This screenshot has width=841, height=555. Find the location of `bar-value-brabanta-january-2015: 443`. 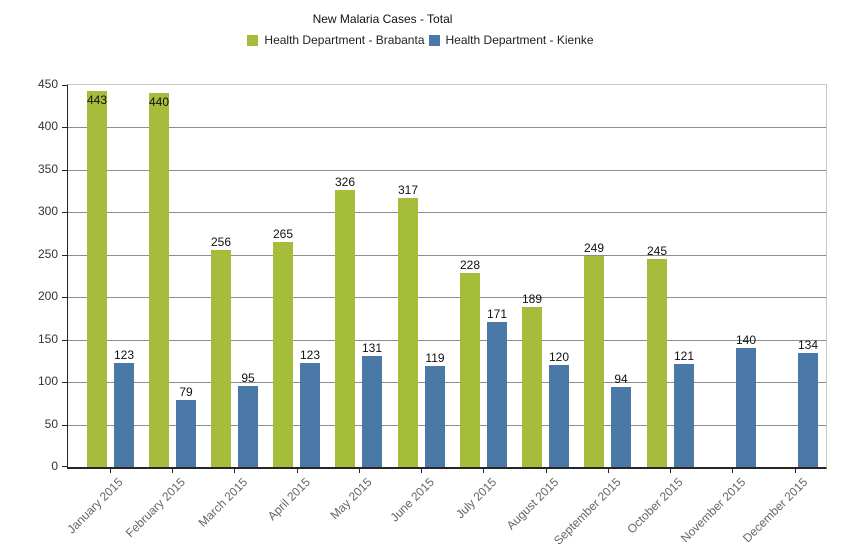

bar-value-brabanta-january-2015: 443 is located at coordinates (97, 100).